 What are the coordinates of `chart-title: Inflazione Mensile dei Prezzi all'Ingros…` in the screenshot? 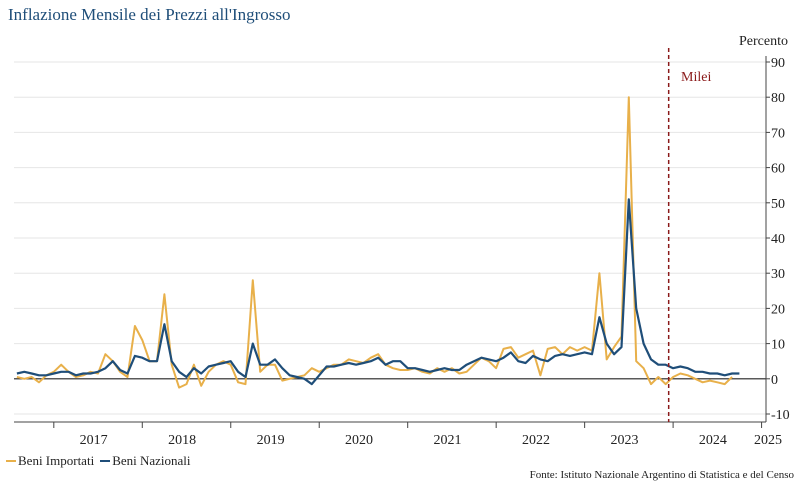 It's located at (149, 14).